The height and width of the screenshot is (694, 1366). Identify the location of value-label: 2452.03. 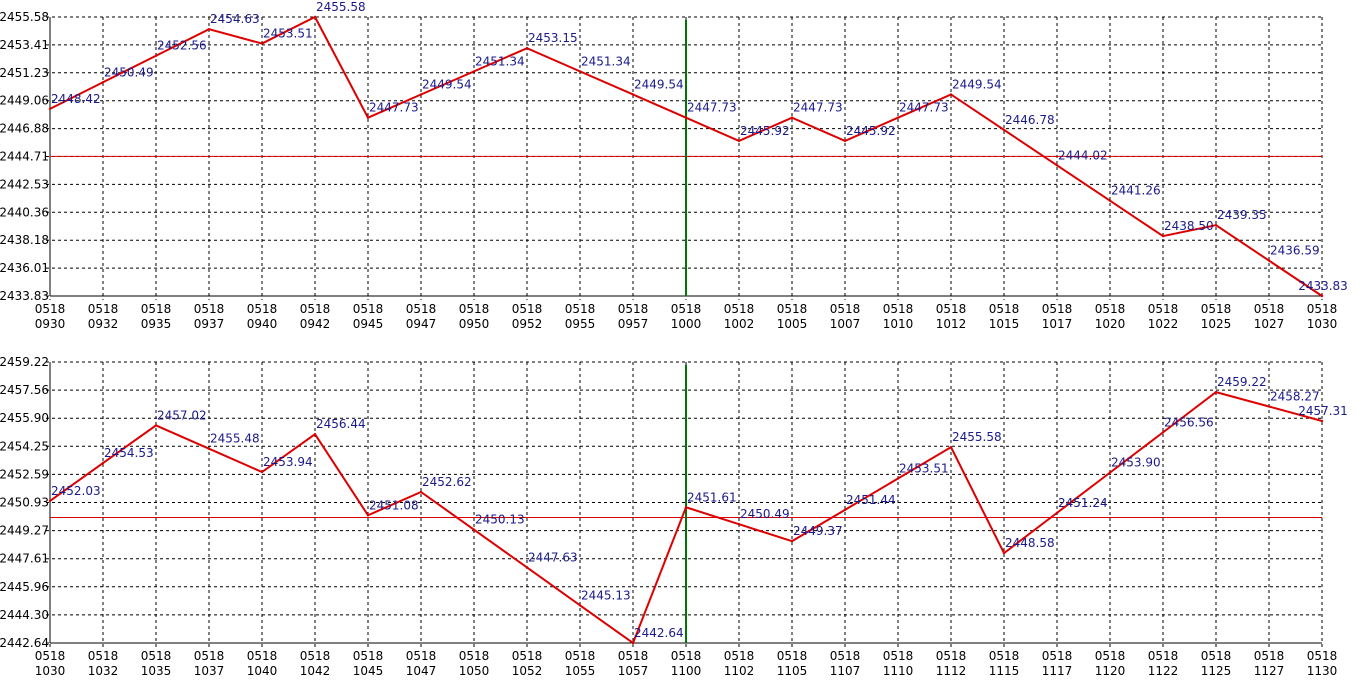
(76, 491).